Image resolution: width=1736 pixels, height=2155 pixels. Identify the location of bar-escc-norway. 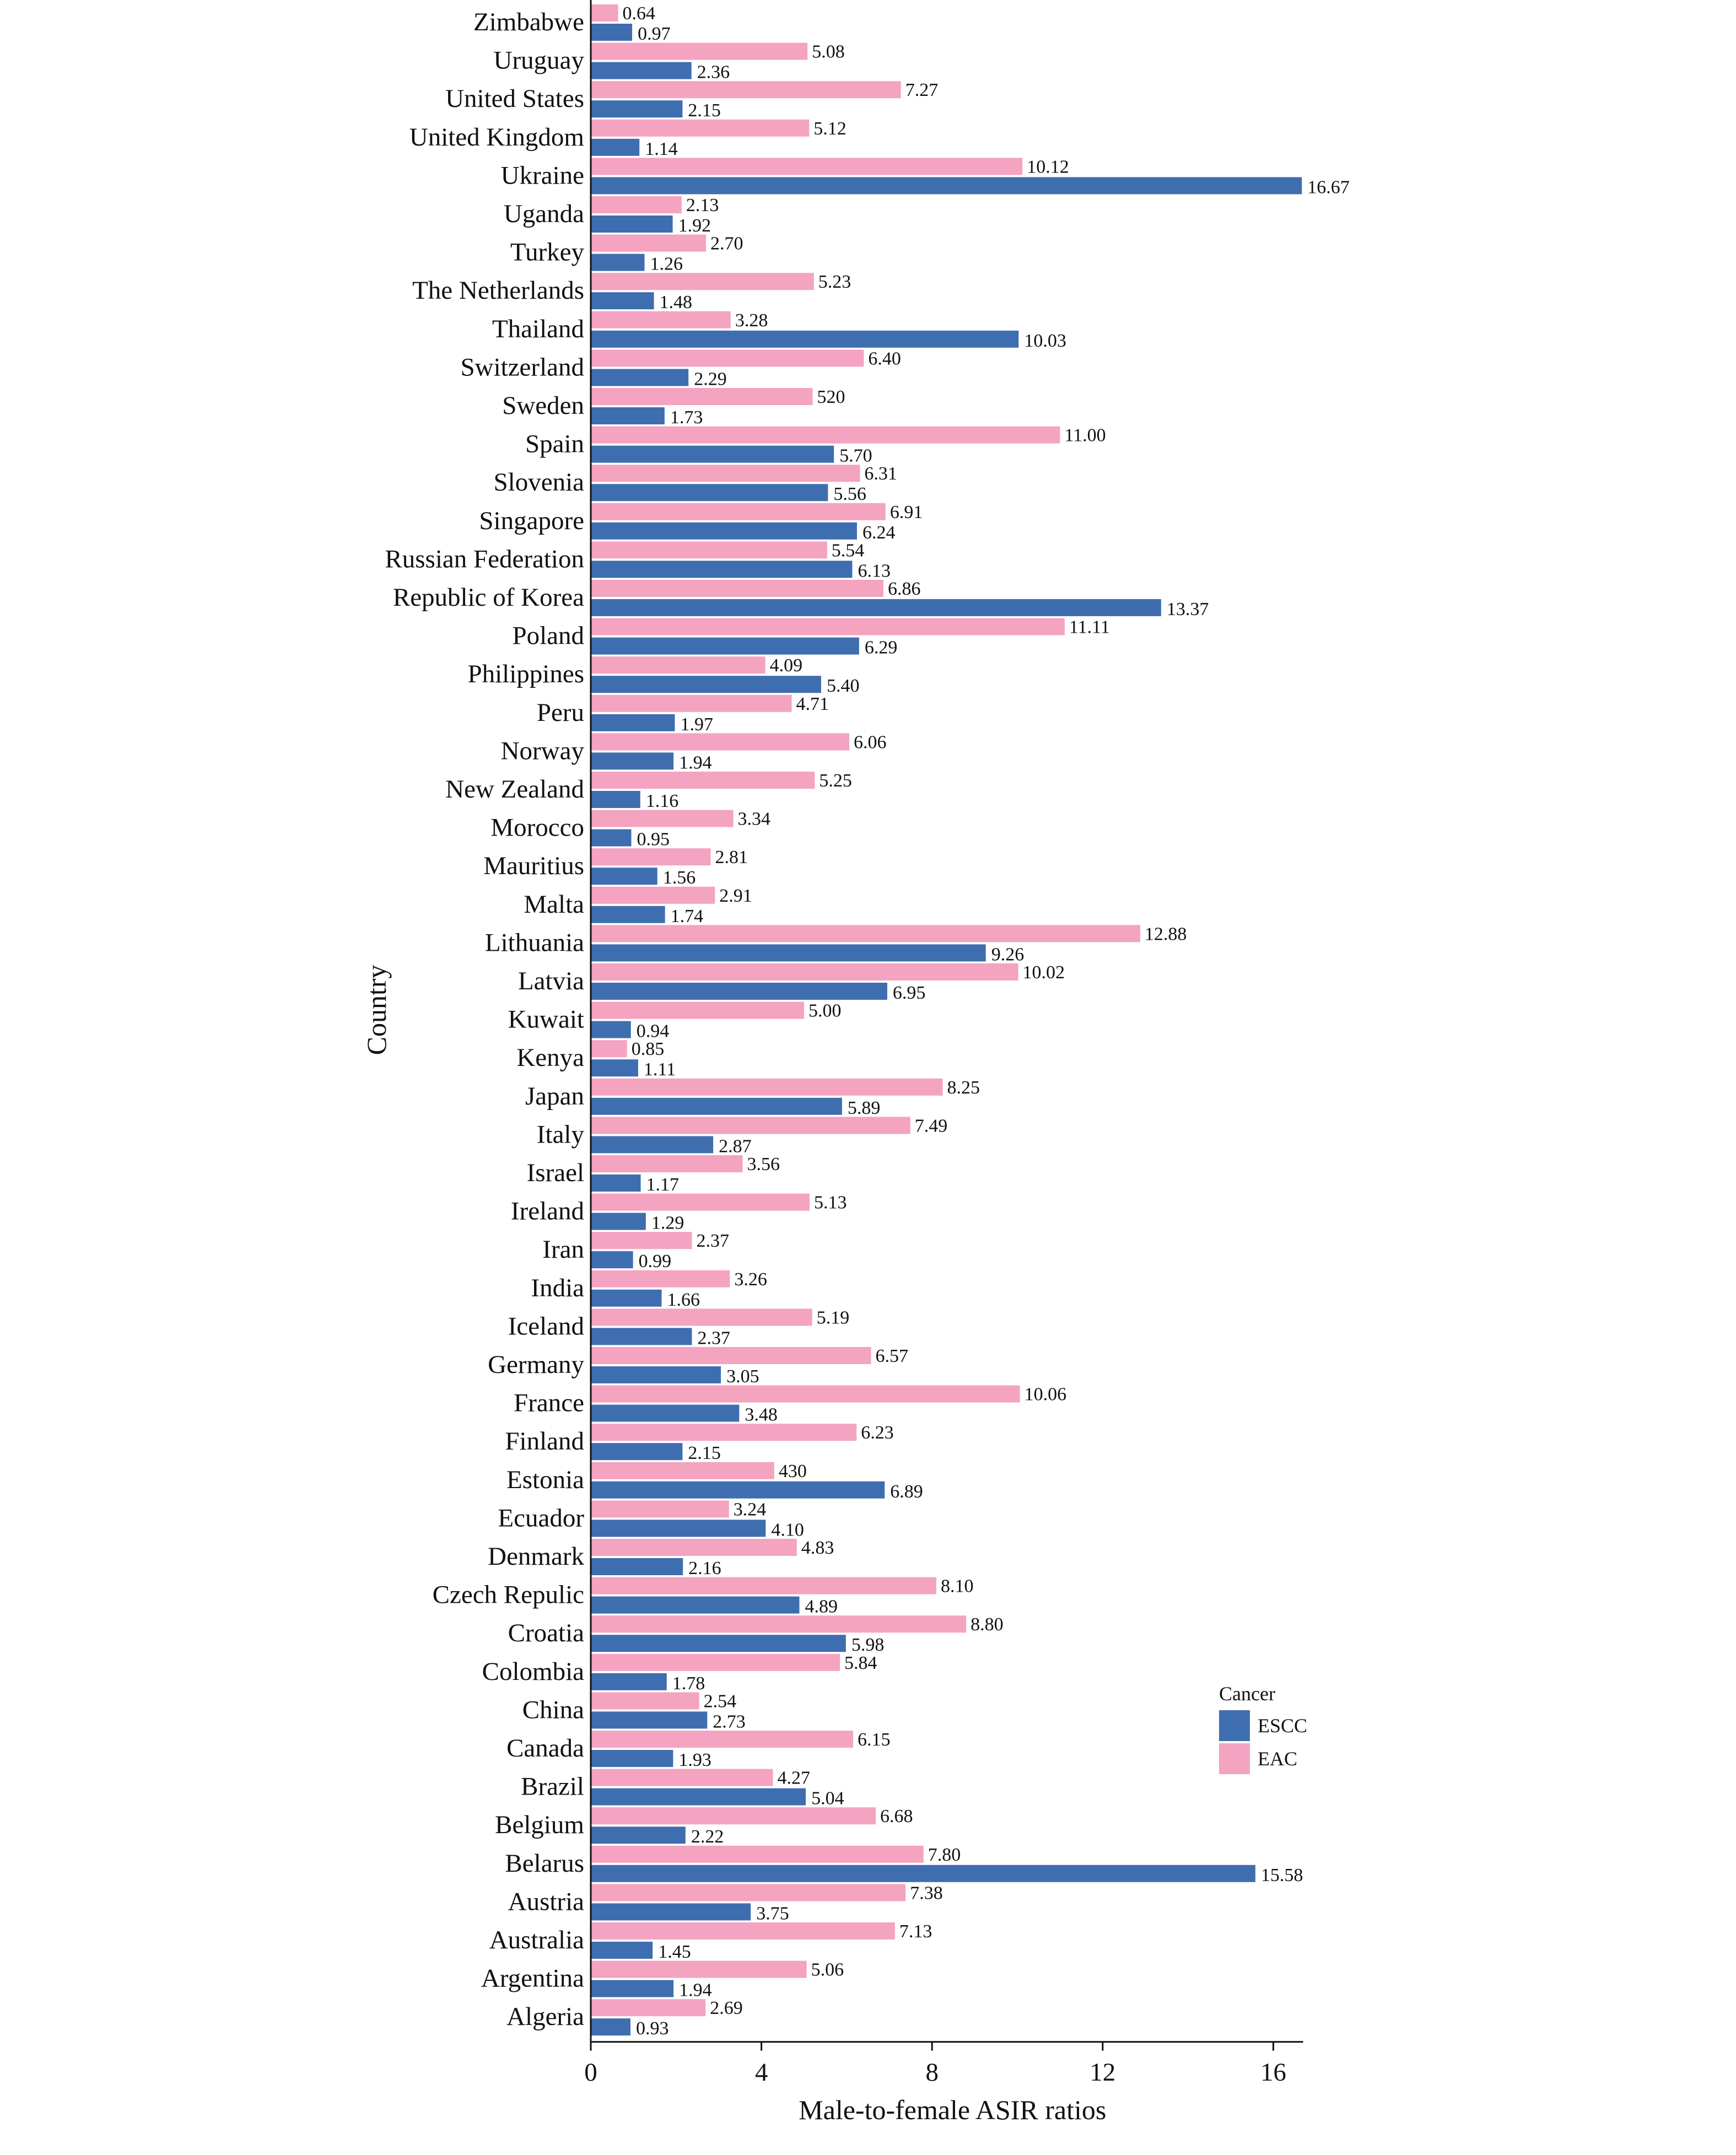
(632, 761).